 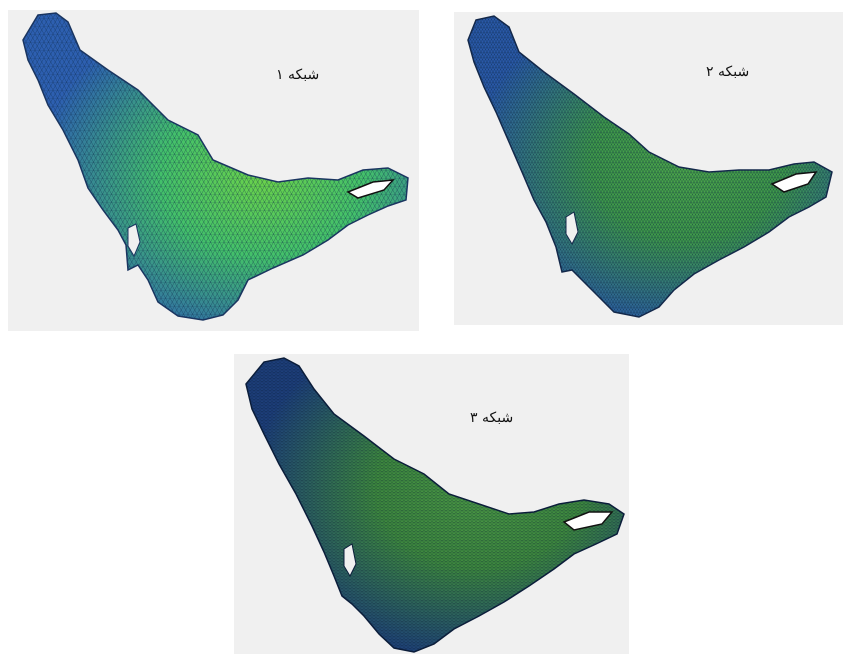 What do you see at coordinates (728, 72) in the screenshot?
I see `mesh-label-2: شبکه ۲` at bounding box center [728, 72].